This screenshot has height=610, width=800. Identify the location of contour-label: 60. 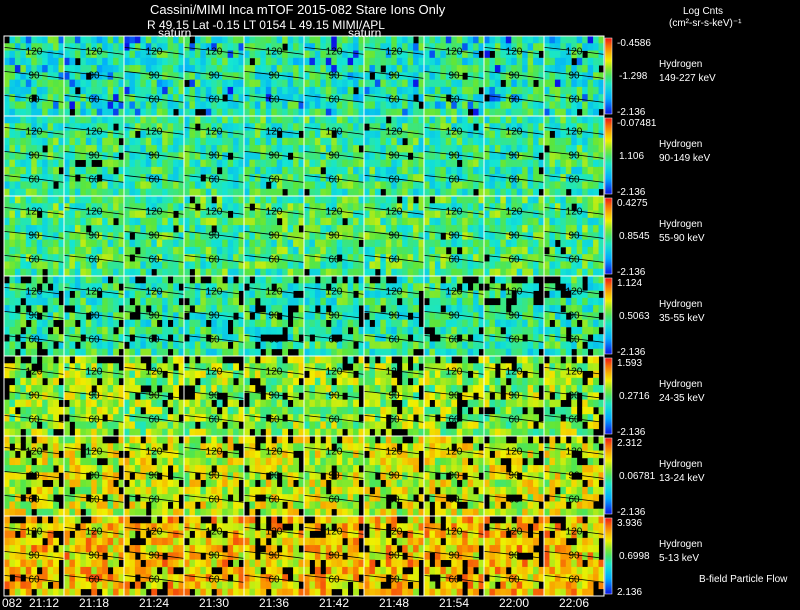
(34, 339).